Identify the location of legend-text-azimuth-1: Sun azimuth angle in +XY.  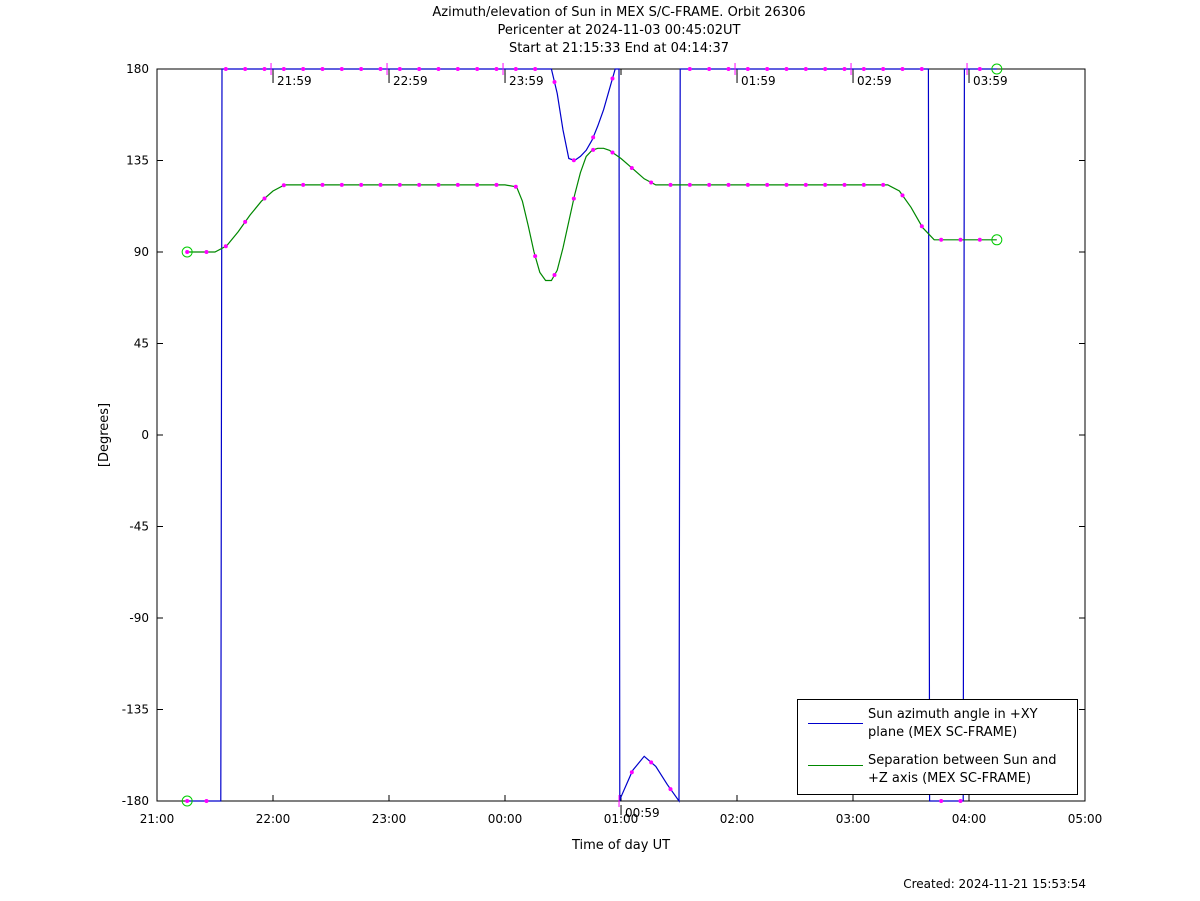
(953, 714).